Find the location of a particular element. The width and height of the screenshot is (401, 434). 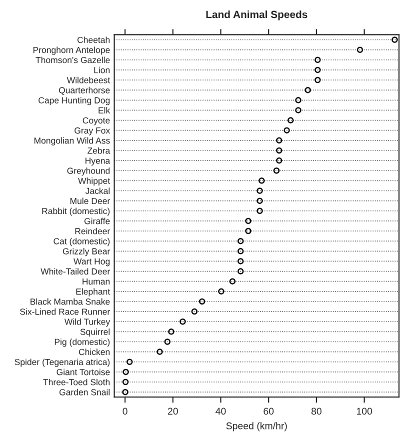

y-tick-label: Rabbit (domestic) is located at coordinates (76, 212).